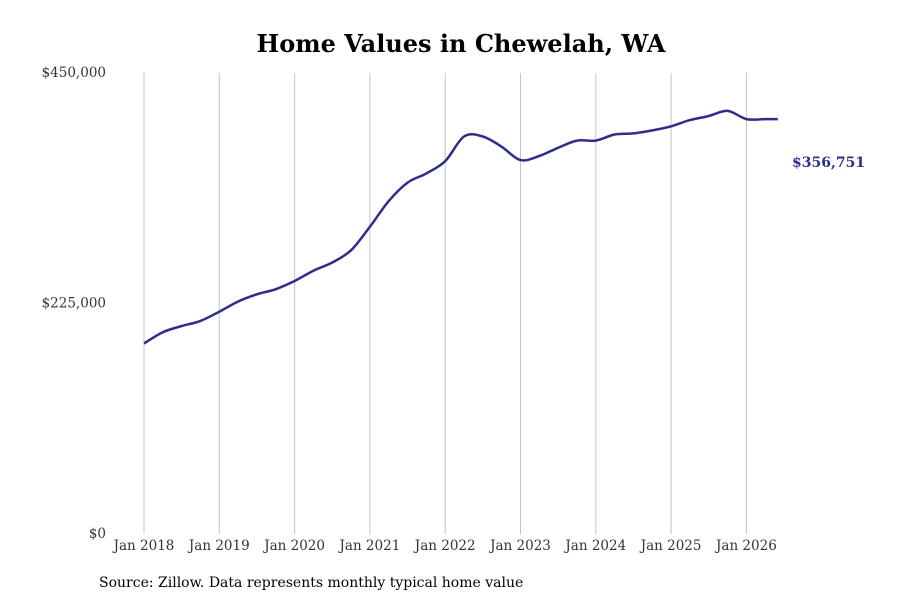 This screenshot has height=600, width=900. Describe the element at coordinates (461, 43) in the screenshot. I see `chart-title: Home Values in Chewelah, WA` at that location.